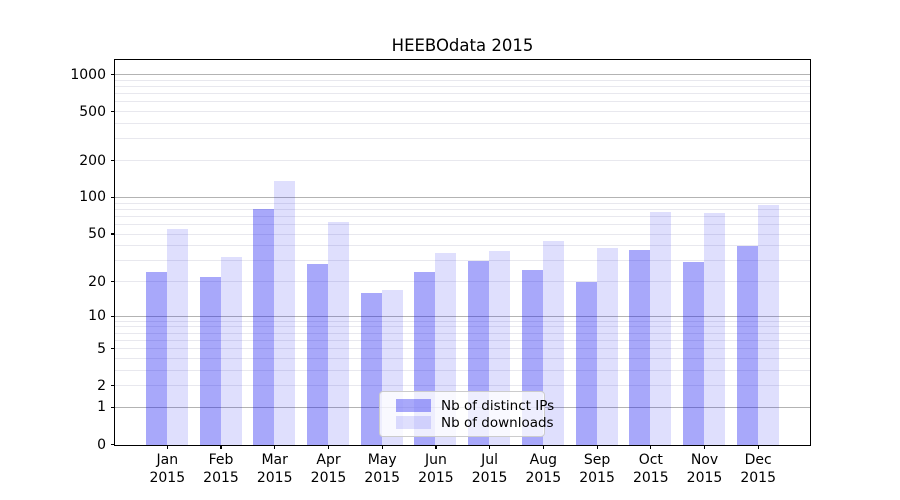 The image size is (900, 500). I want to click on y-tick-label: 0, so click(101, 444).